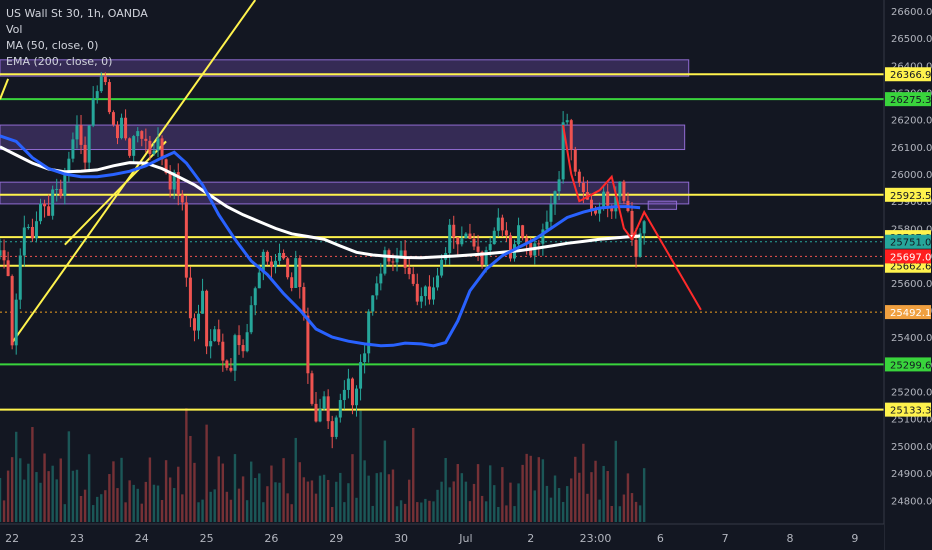 The width and height of the screenshot is (932, 550). What do you see at coordinates (911, 393) in the screenshot?
I see `y-tick-label: 25200.0` at bounding box center [911, 393].